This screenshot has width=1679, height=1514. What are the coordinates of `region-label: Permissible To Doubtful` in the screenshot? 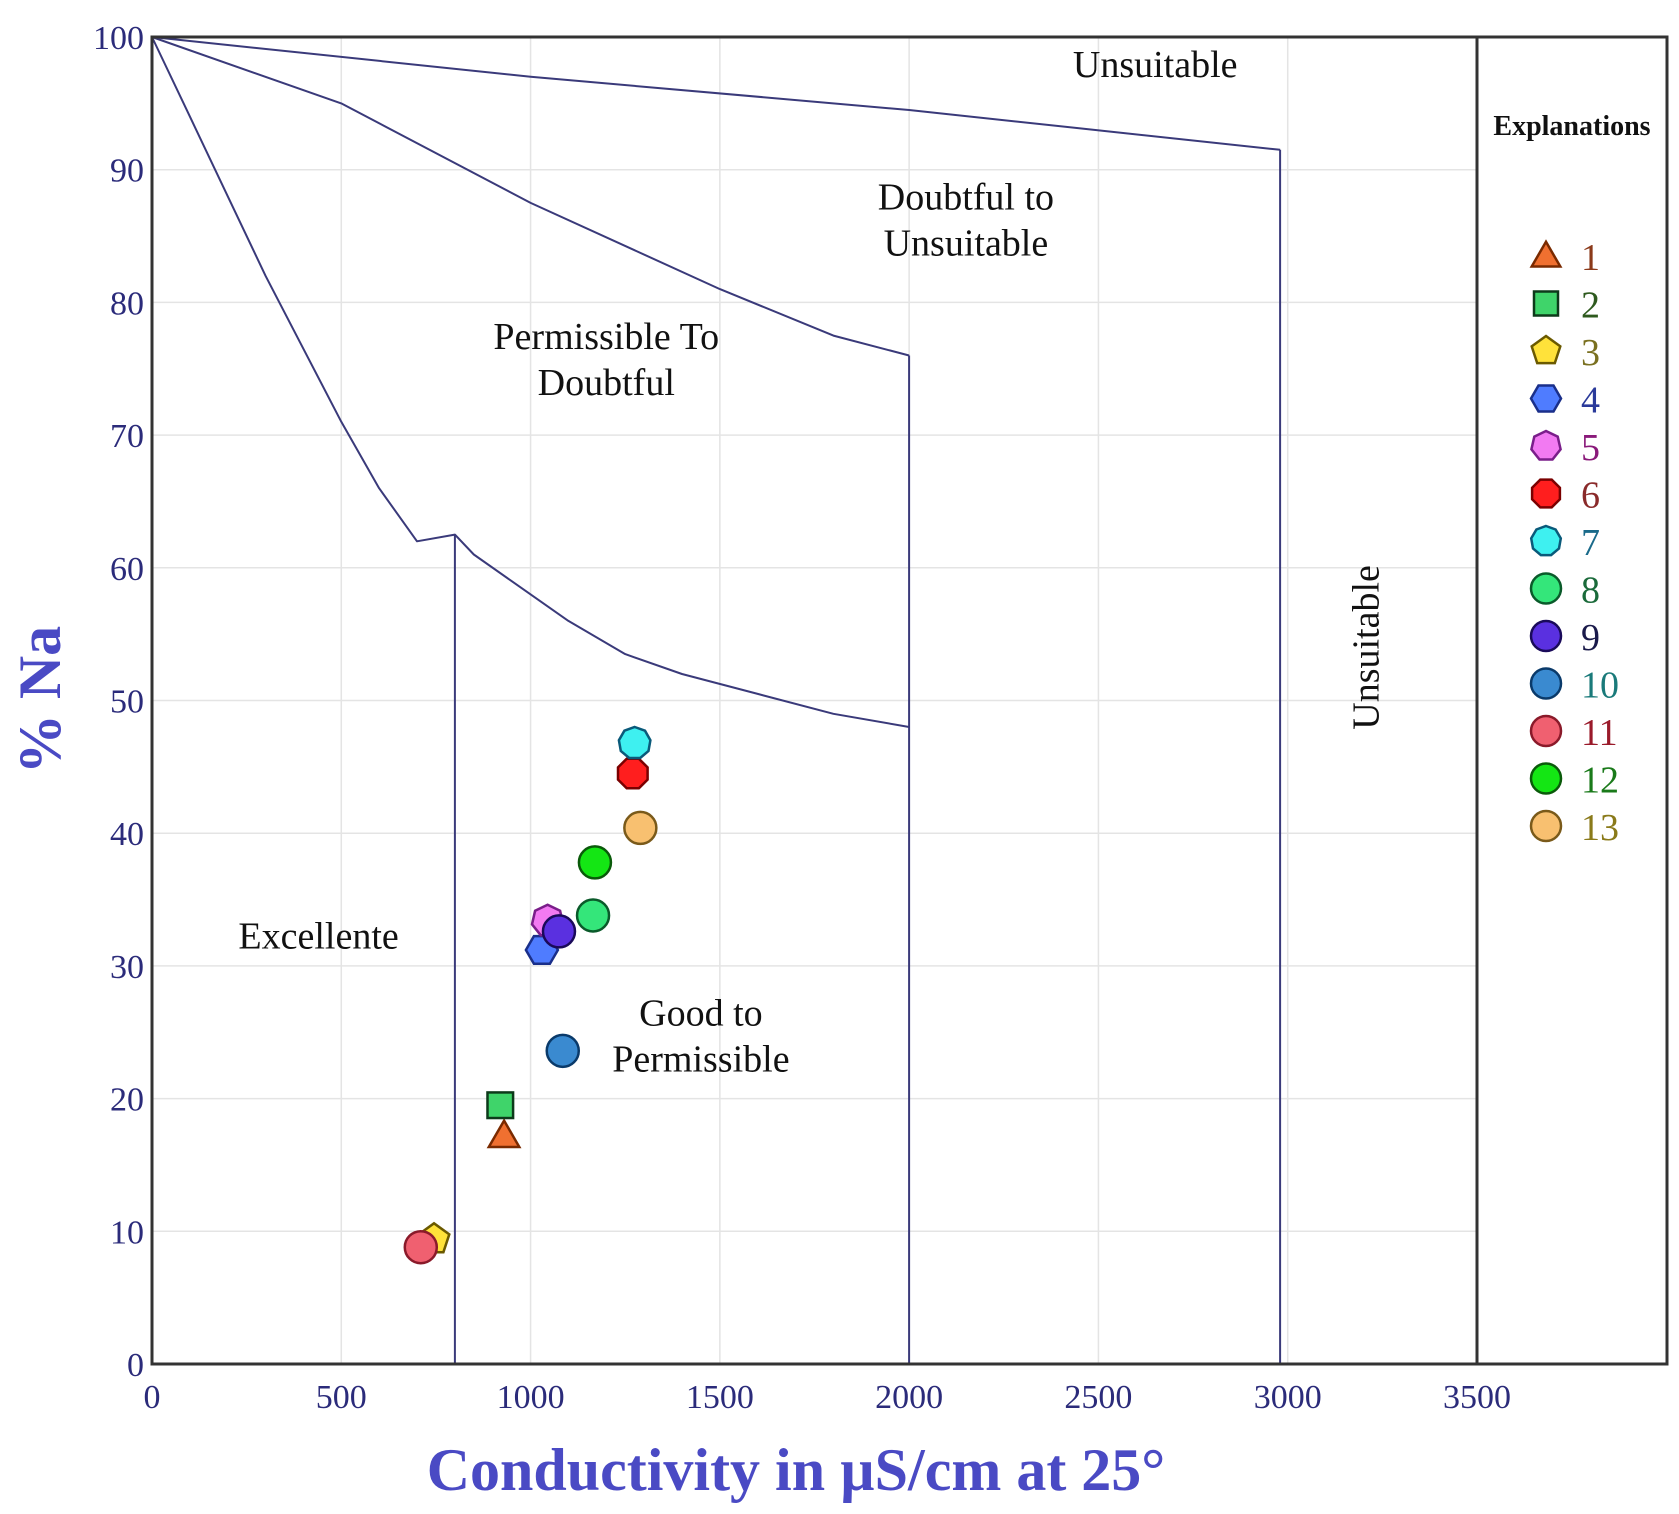 It's located at (606, 360).